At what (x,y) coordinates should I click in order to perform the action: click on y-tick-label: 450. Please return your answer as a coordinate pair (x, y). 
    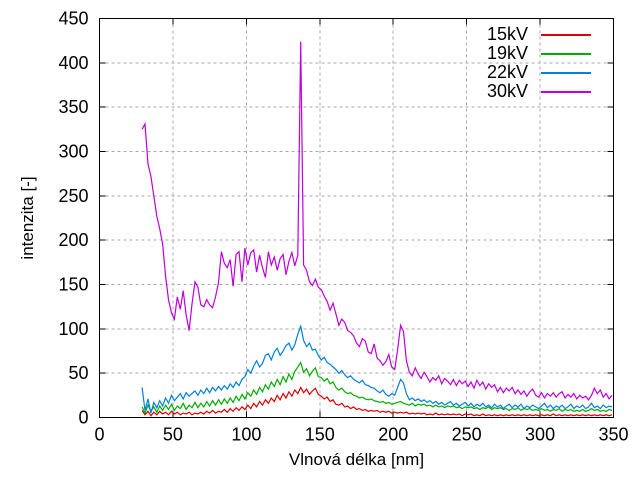
    Looking at the image, I should click on (73, 19).